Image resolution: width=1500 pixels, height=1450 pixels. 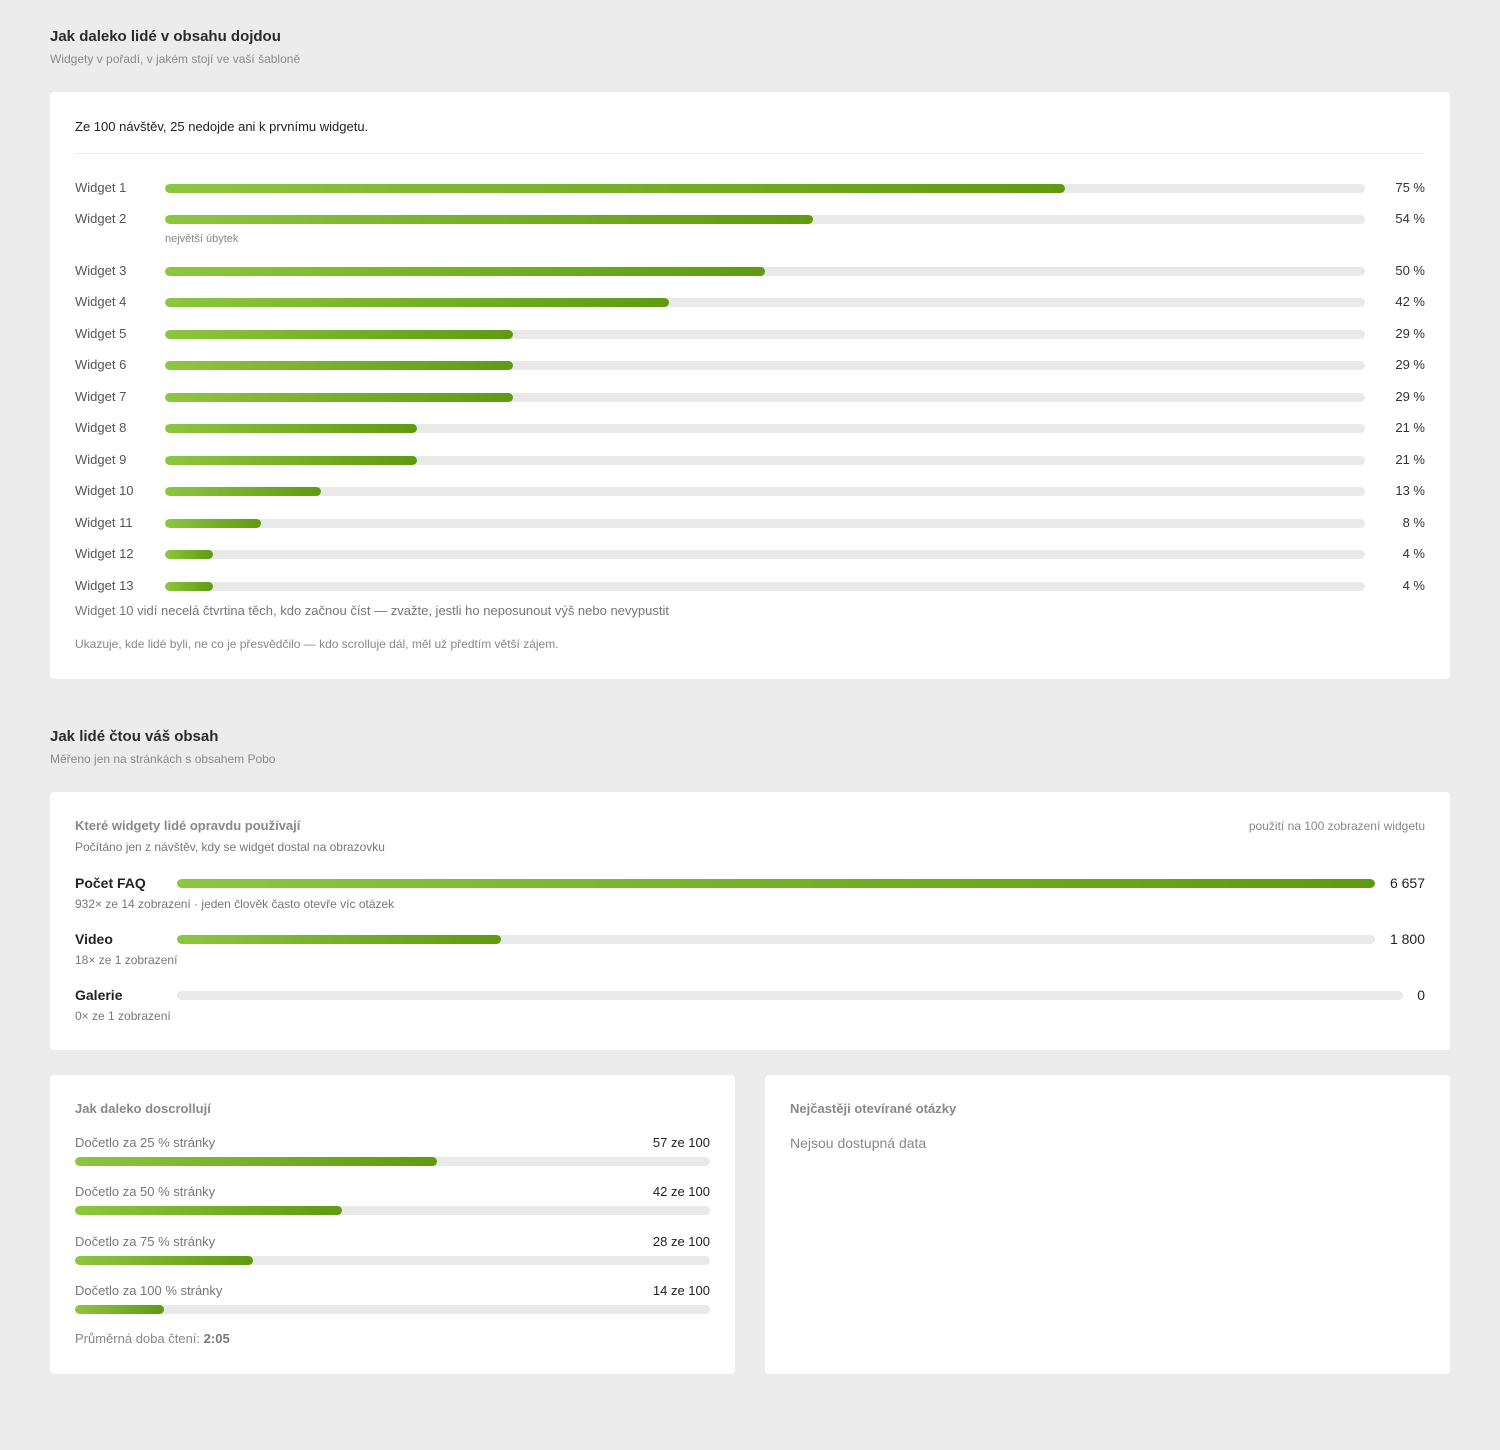 What do you see at coordinates (101, 364) in the screenshot?
I see `funnel-row-label: Widget 6` at bounding box center [101, 364].